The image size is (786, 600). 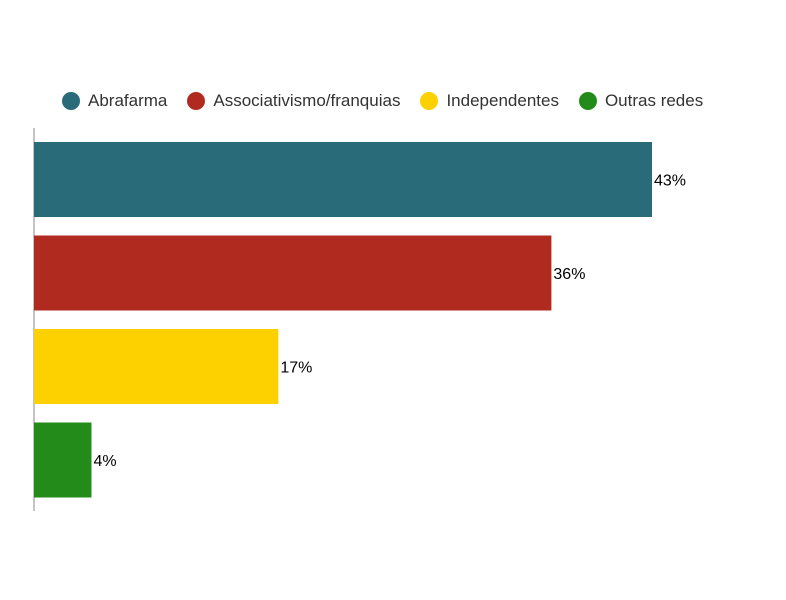 What do you see at coordinates (128, 100) in the screenshot?
I see `legend-label: Abrafarma` at bounding box center [128, 100].